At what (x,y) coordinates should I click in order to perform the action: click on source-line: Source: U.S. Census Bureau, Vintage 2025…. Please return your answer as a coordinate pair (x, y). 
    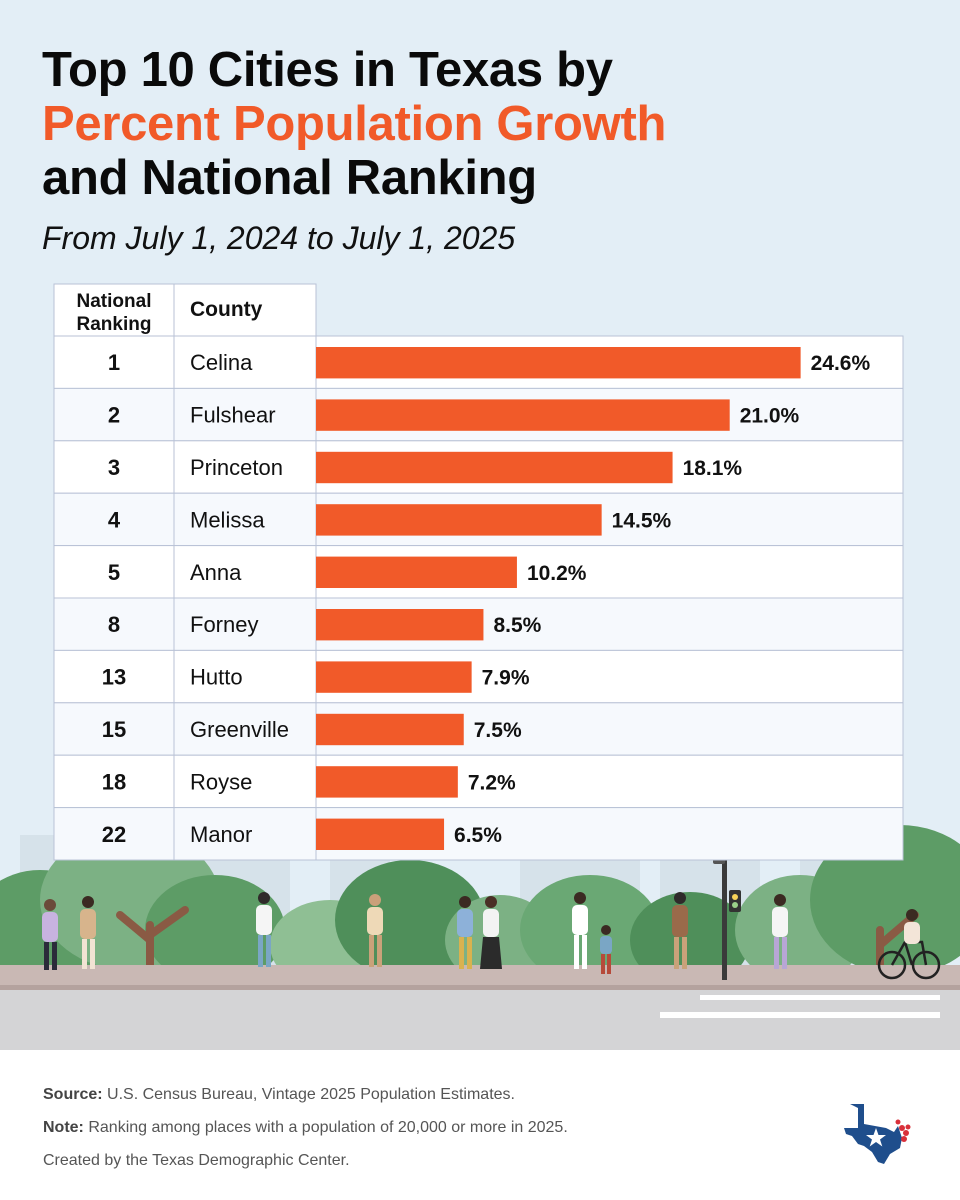
    Looking at the image, I should click on (305, 1094).